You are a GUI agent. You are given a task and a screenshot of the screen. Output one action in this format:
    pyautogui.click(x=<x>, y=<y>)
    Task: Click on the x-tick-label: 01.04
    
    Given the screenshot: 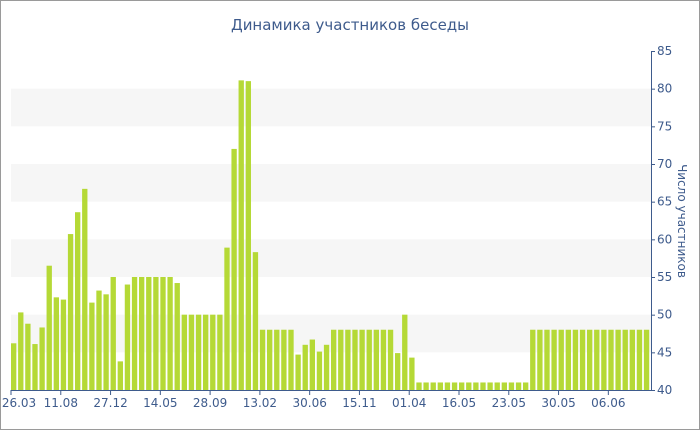 What is the action you would take?
    pyautogui.click(x=409, y=403)
    